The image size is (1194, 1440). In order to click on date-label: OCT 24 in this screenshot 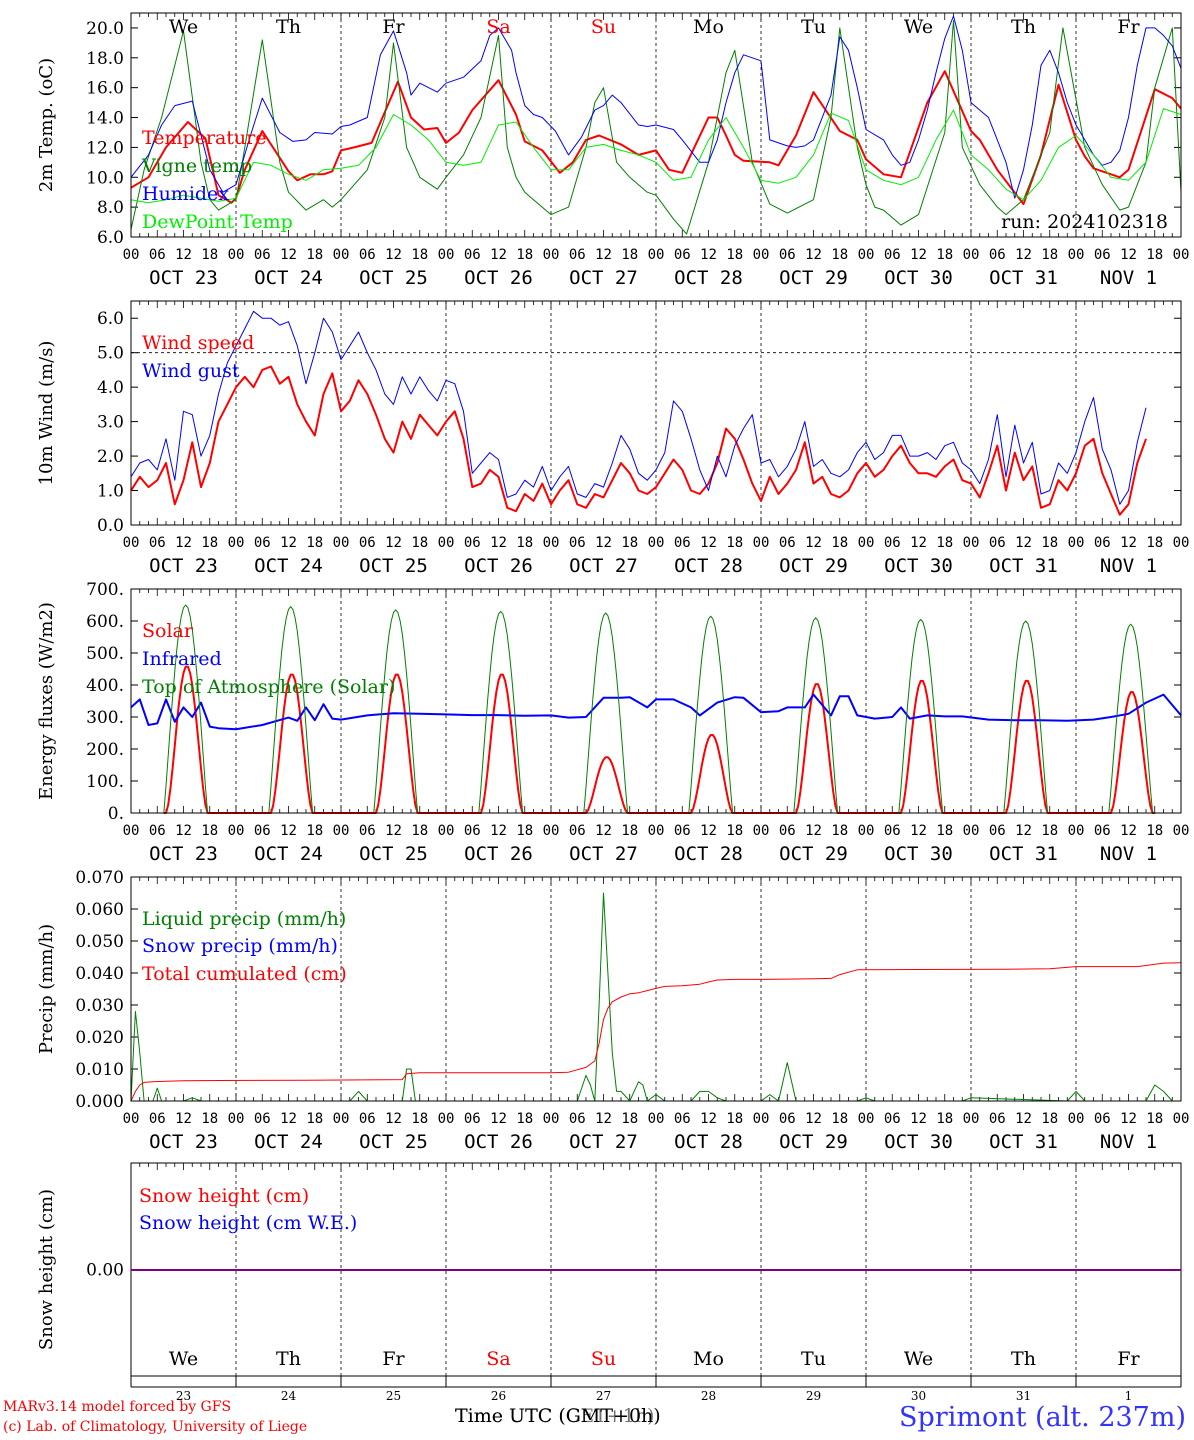, I will do `click(288, 278)`.